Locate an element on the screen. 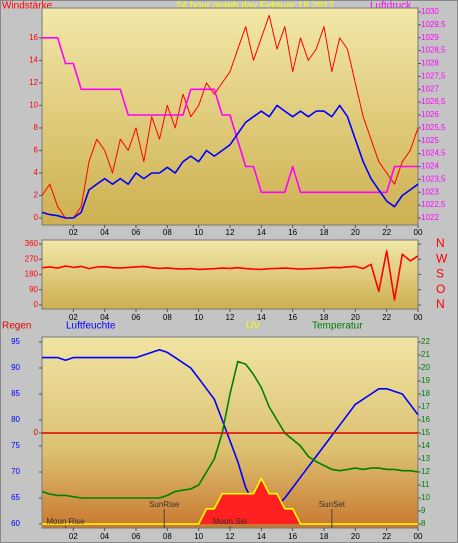 This screenshot has height=543, width=458. y2-tick-label: 1030 is located at coordinates (430, 11).